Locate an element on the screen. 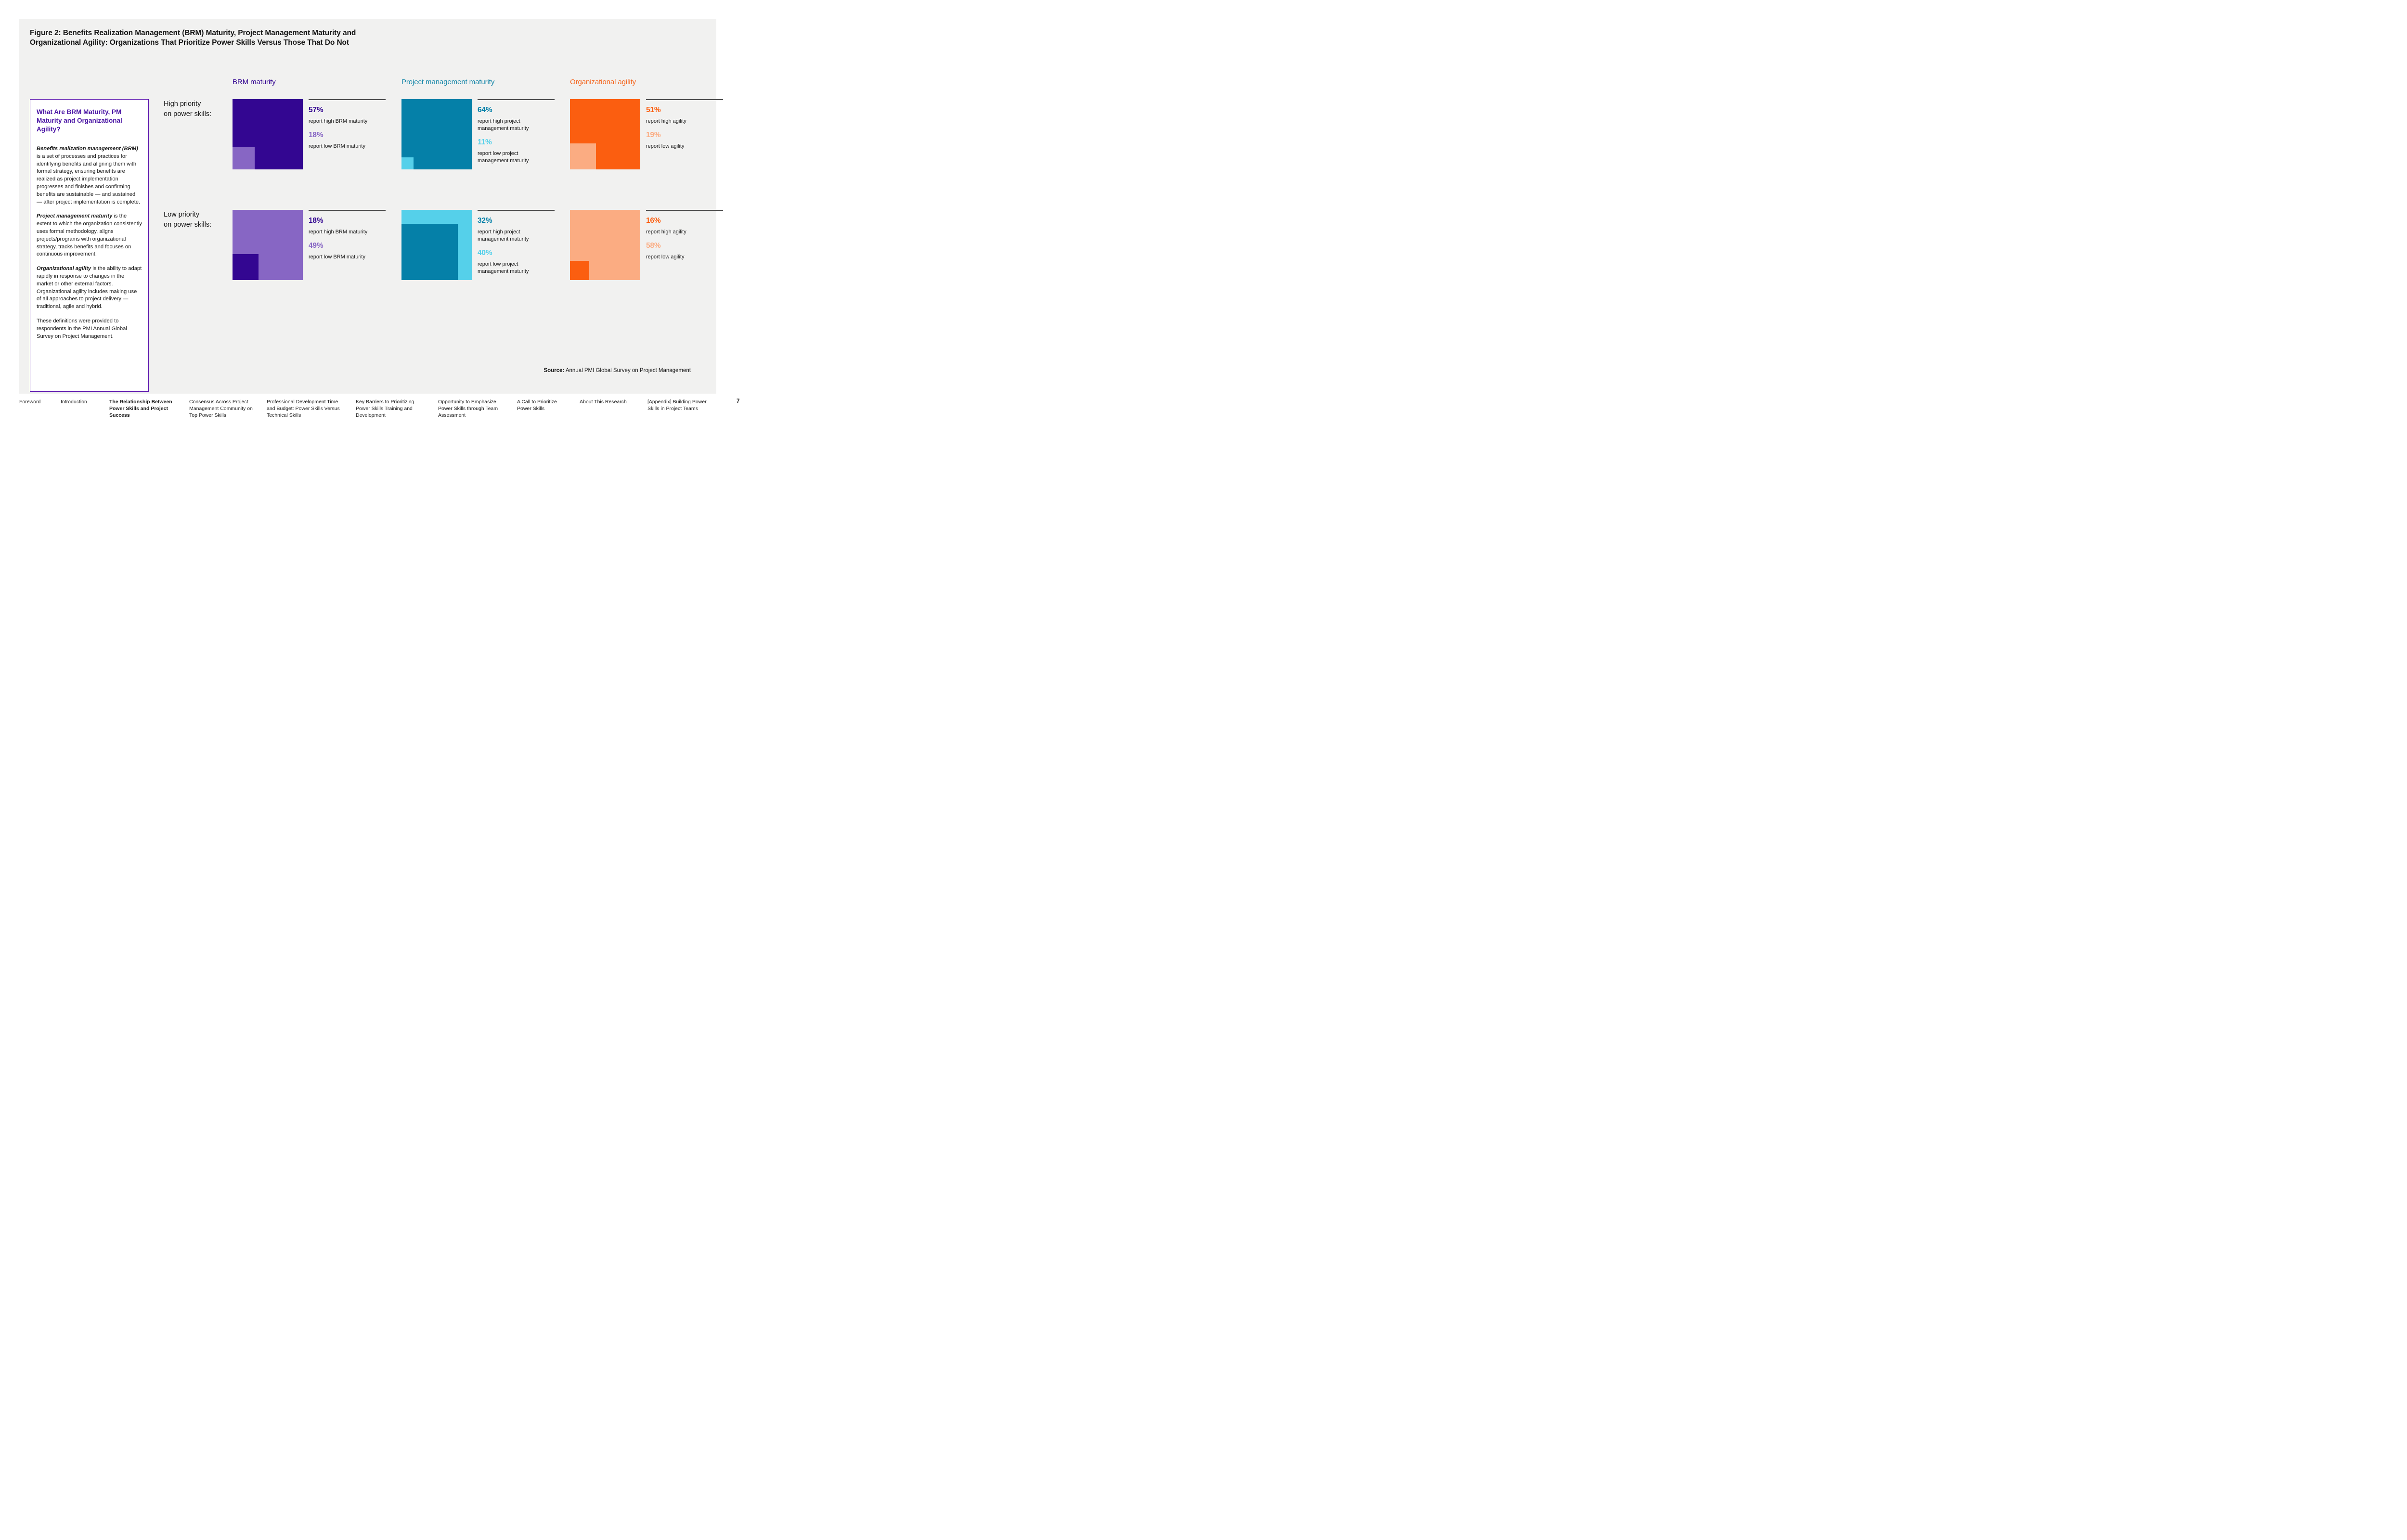 This screenshot has width=2407, height=1540. definition-pm-maturity-term: Project management maturity is located at coordinates (75, 216).